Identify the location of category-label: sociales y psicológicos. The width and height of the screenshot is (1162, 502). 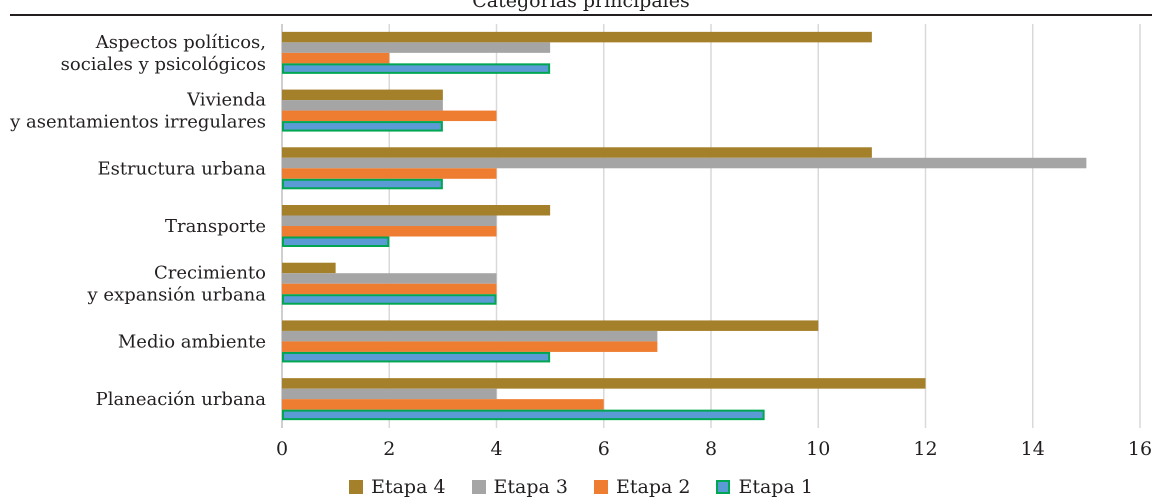
(163, 64).